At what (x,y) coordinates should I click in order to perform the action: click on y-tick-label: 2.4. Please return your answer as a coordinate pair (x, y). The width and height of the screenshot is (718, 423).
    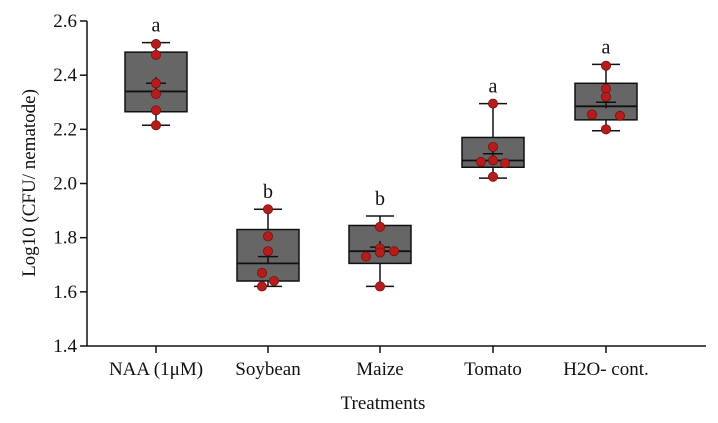
    Looking at the image, I should click on (65, 75).